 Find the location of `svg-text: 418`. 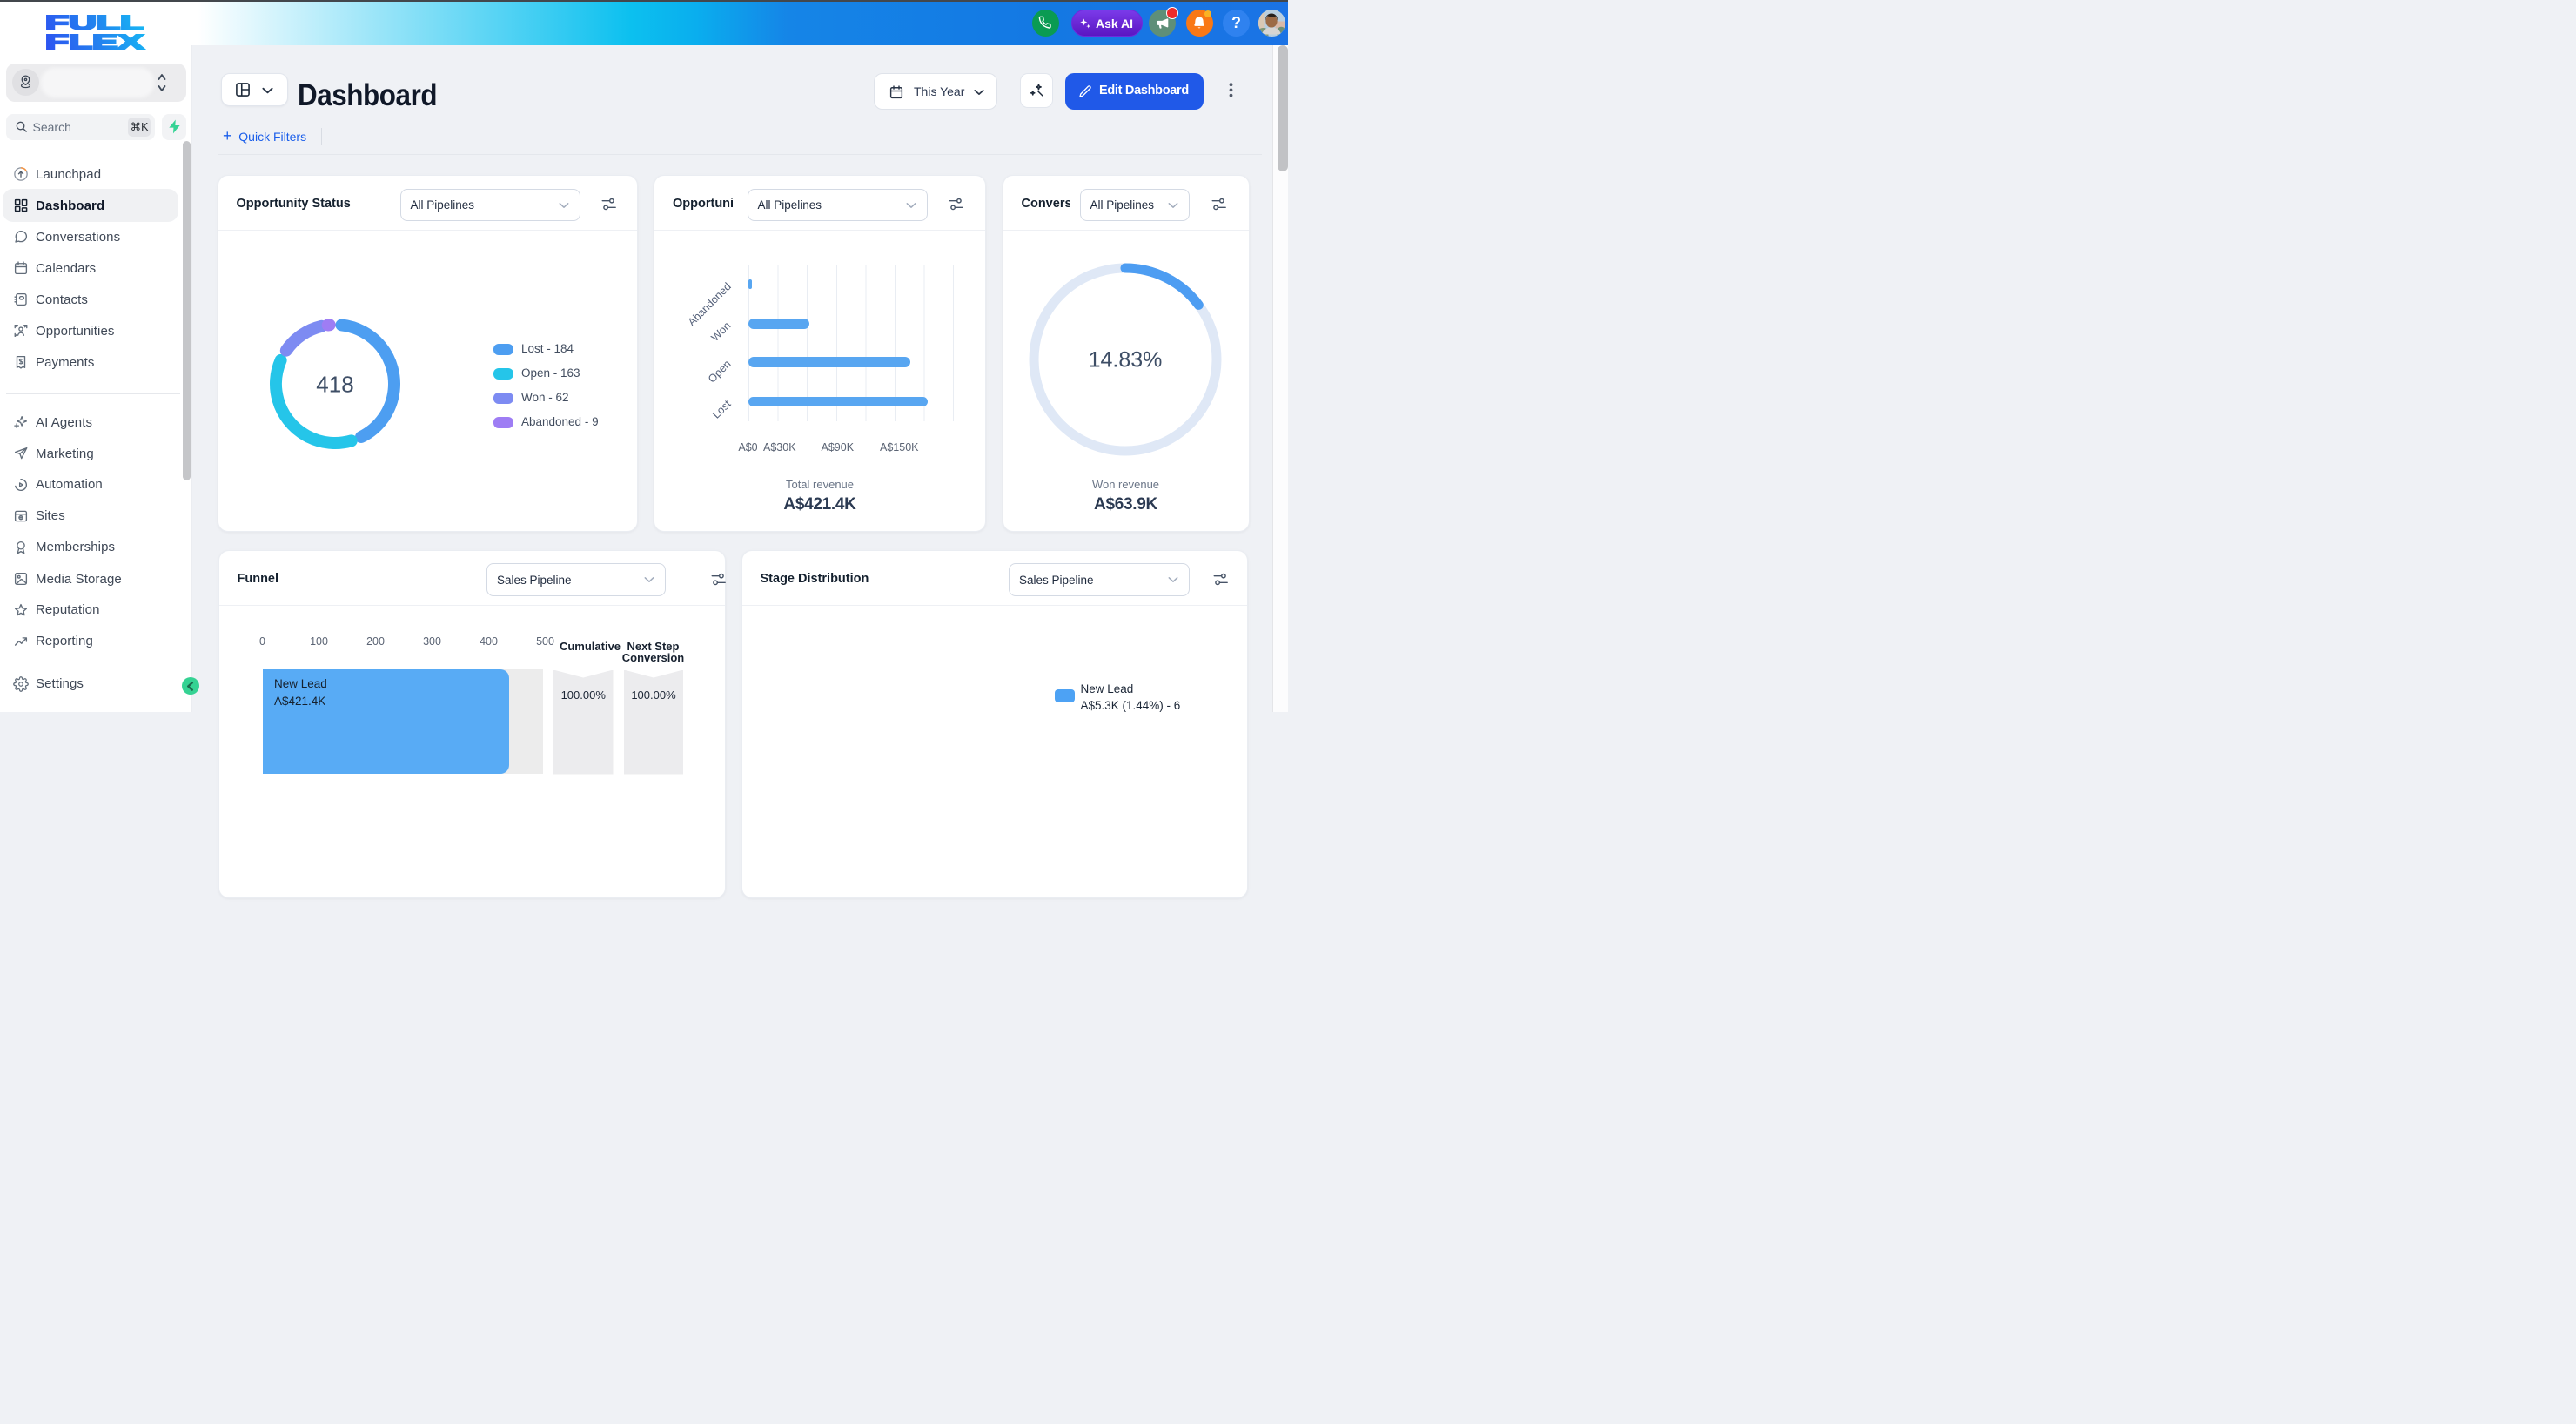

svg-text: 418 is located at coordinates (334, 385).